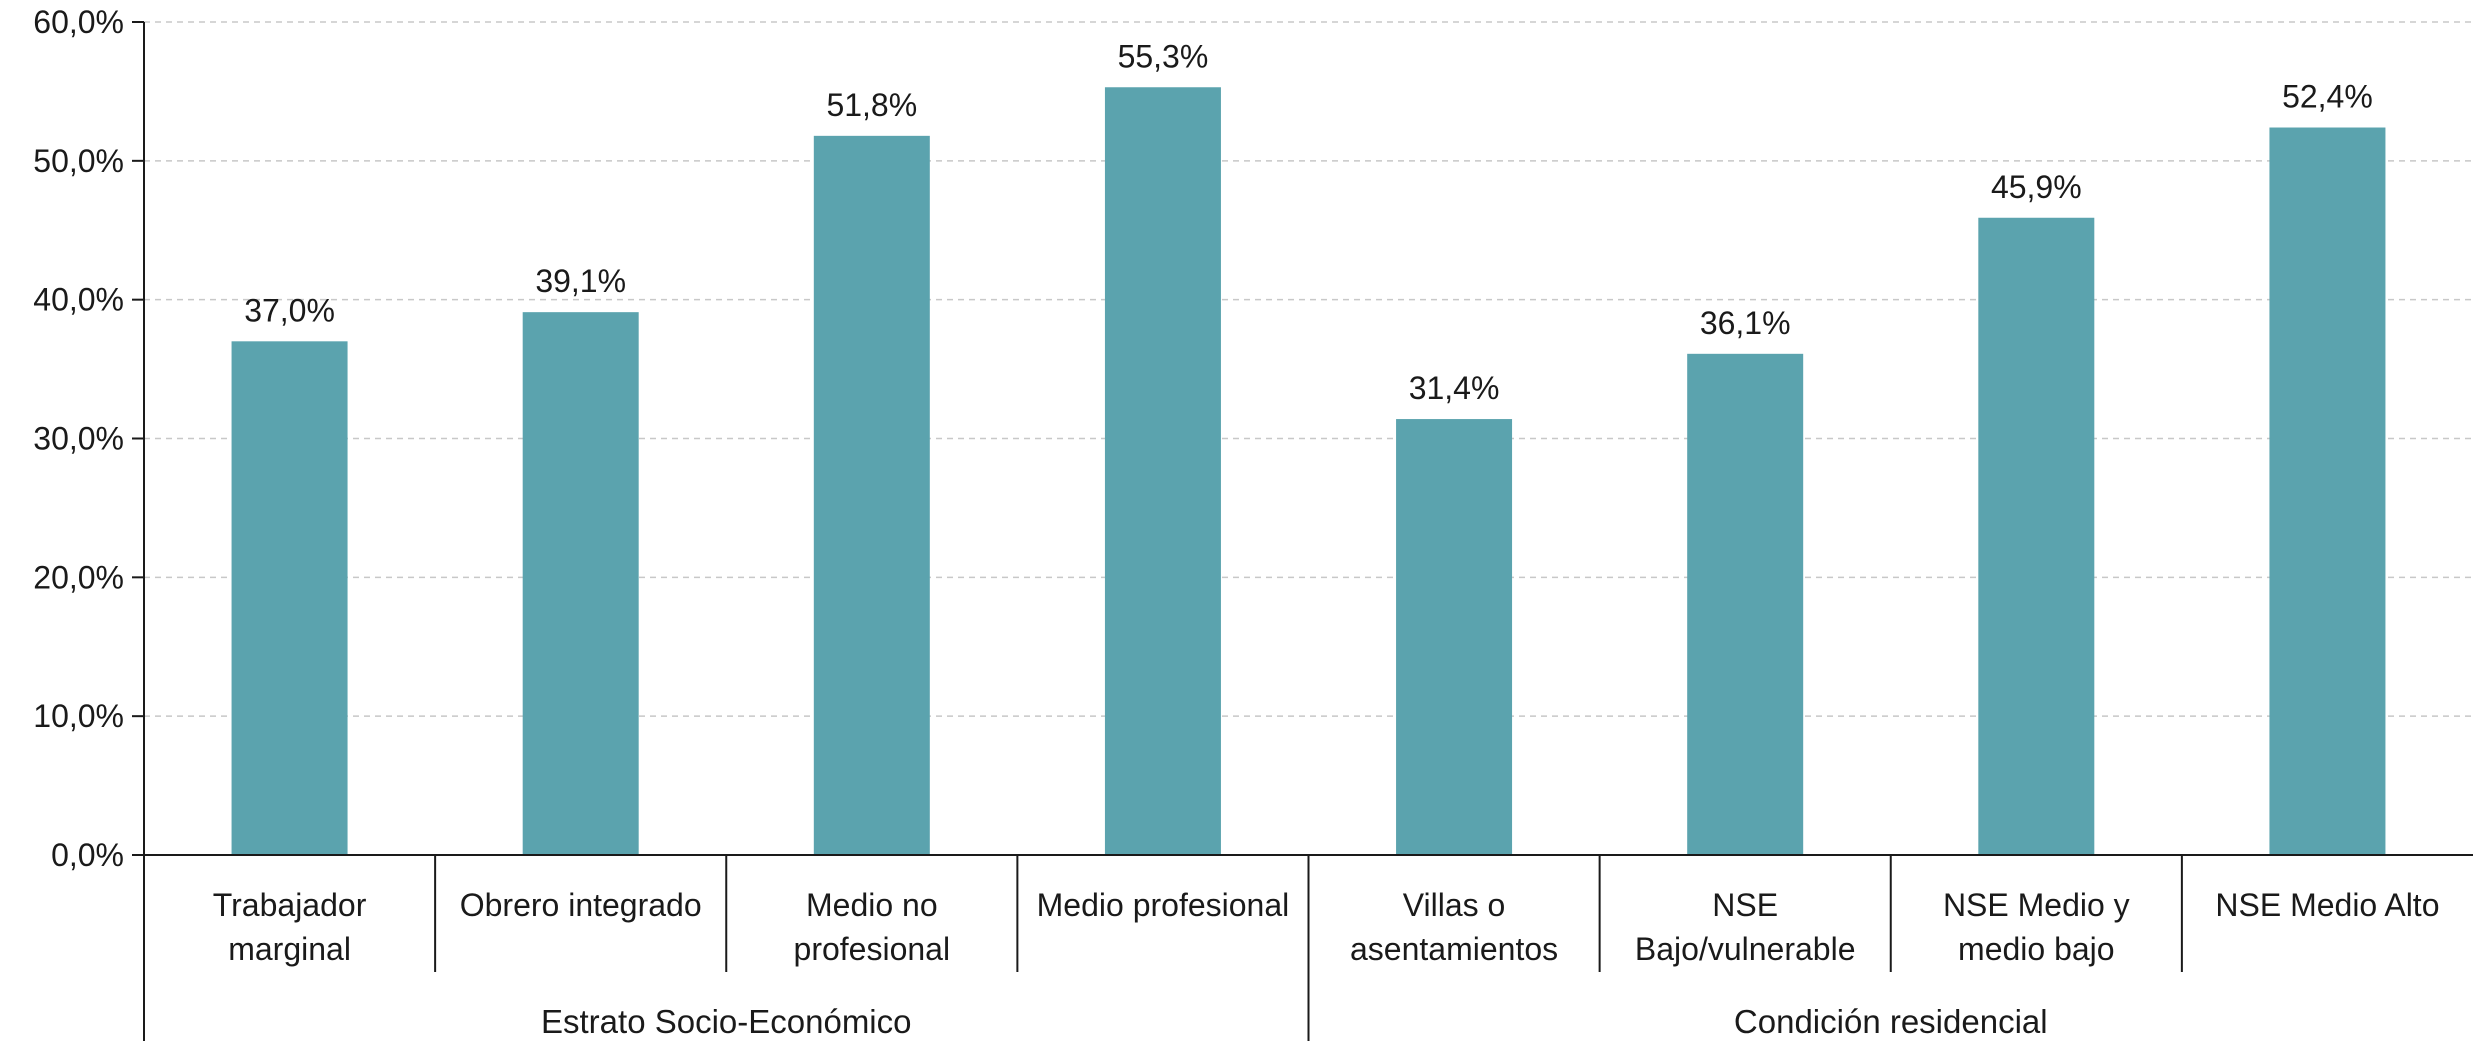 This screenshot has height=1041, width=2473. I want to click on category-label: NSE Medio y, so click(2036, 905).